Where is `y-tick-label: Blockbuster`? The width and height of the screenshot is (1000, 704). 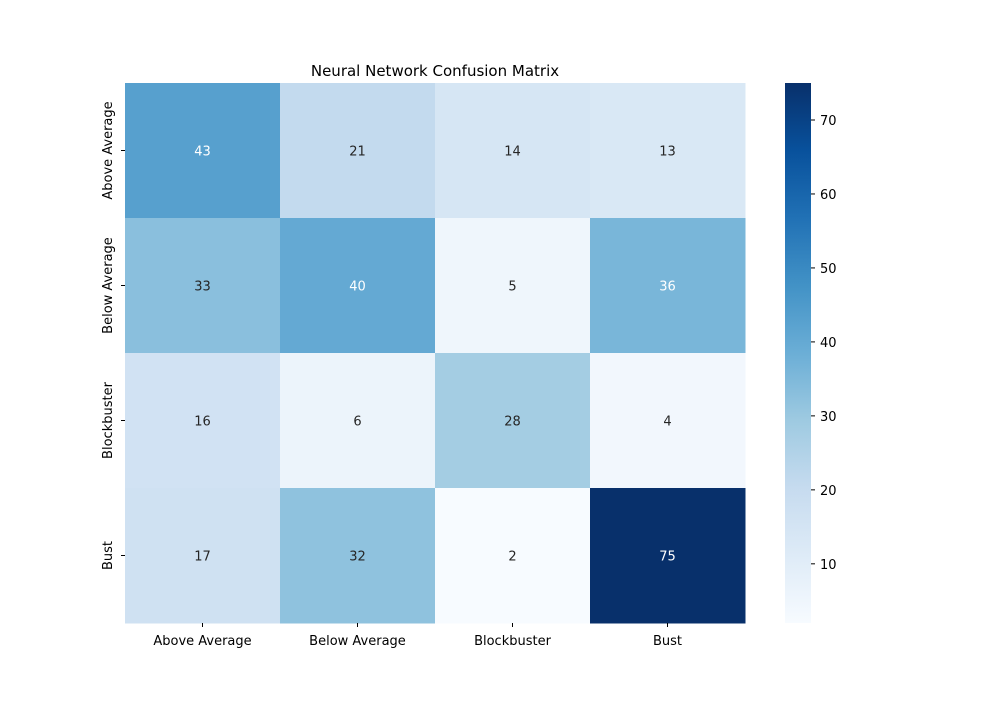 y-tick-label: Blockbuster is located at coordinates (108, 420).